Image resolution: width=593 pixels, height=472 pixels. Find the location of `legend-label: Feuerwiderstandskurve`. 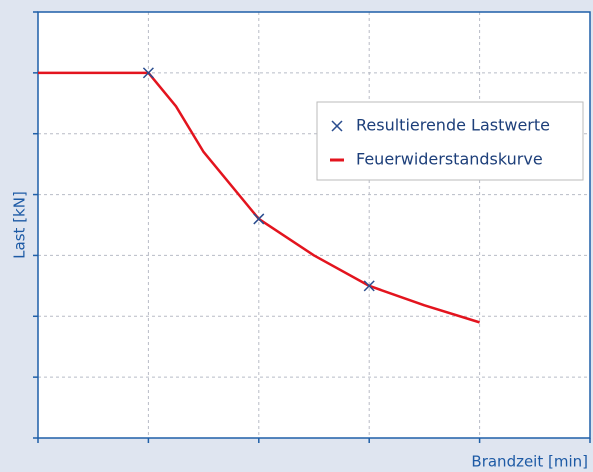

legend-label: Feuerwiderstandskurve is located at coordinates (449, 159).